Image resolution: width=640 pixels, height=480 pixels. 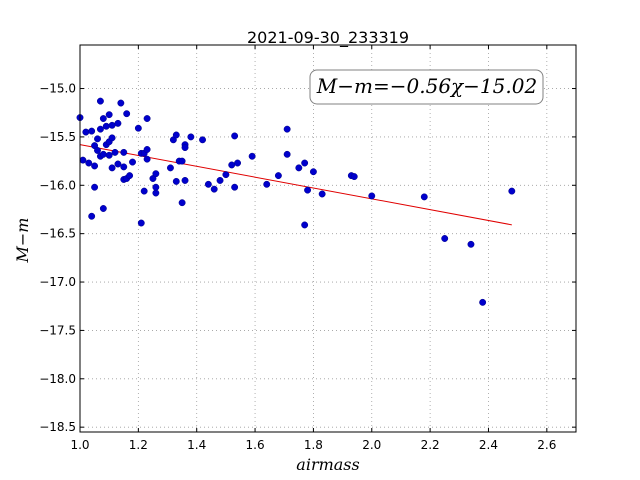 I want to click on fit-annotation-text: M−m=−0.56χ−15.02, so click(x=426, y=86).